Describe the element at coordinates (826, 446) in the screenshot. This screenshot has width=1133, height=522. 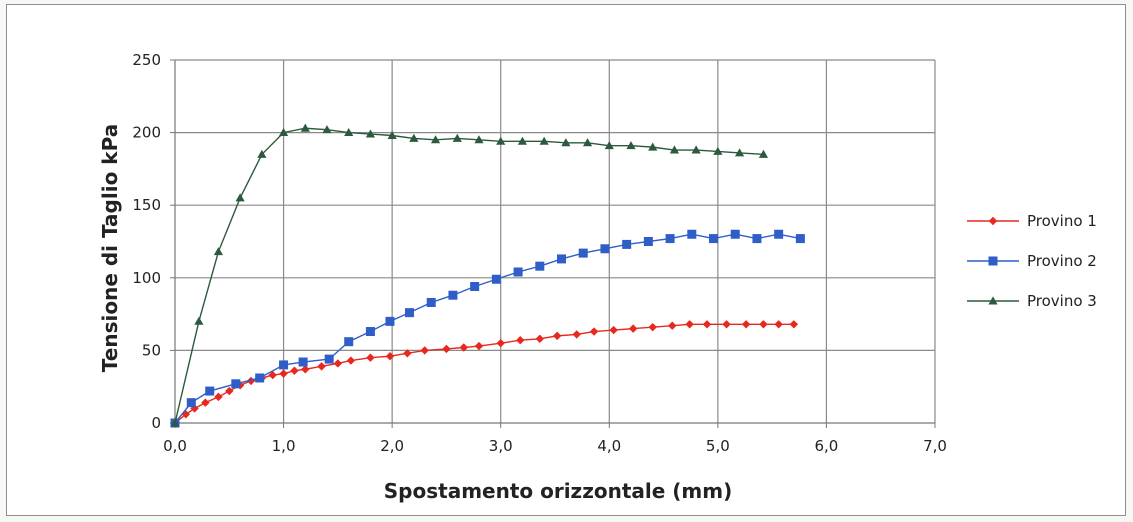
I see `x-tick-label: 6,0` at that location.